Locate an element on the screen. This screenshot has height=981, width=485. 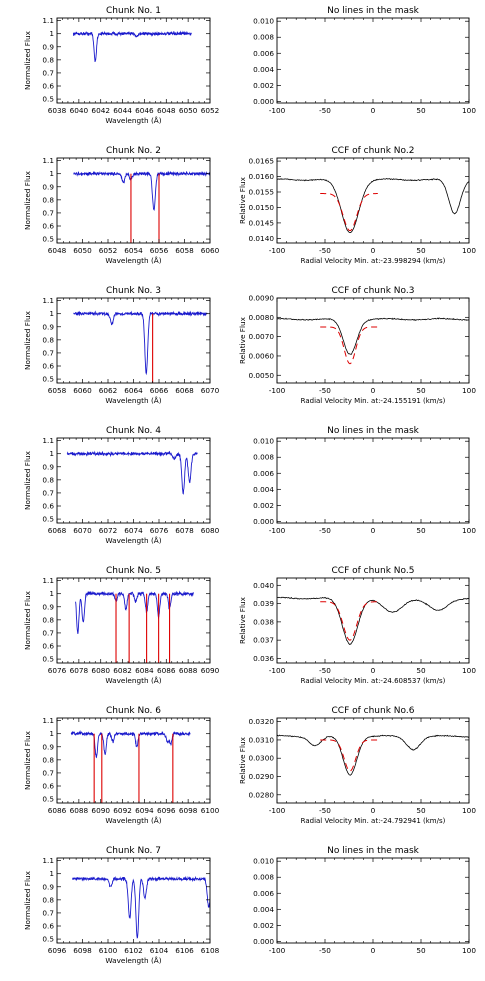
y-tick-label: 0.5 is located at coordinates (48, 99).